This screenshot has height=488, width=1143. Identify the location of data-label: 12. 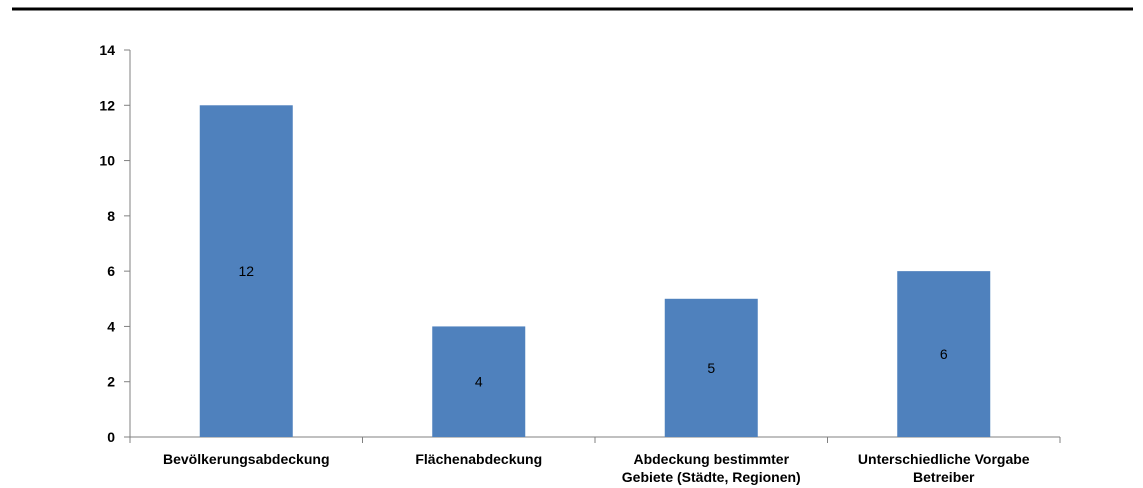
(246, 271).